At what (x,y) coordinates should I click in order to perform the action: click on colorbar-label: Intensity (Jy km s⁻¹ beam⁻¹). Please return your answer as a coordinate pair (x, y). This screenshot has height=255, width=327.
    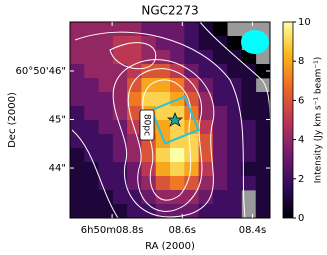
    Looking at the image, I should click on (319, 120).